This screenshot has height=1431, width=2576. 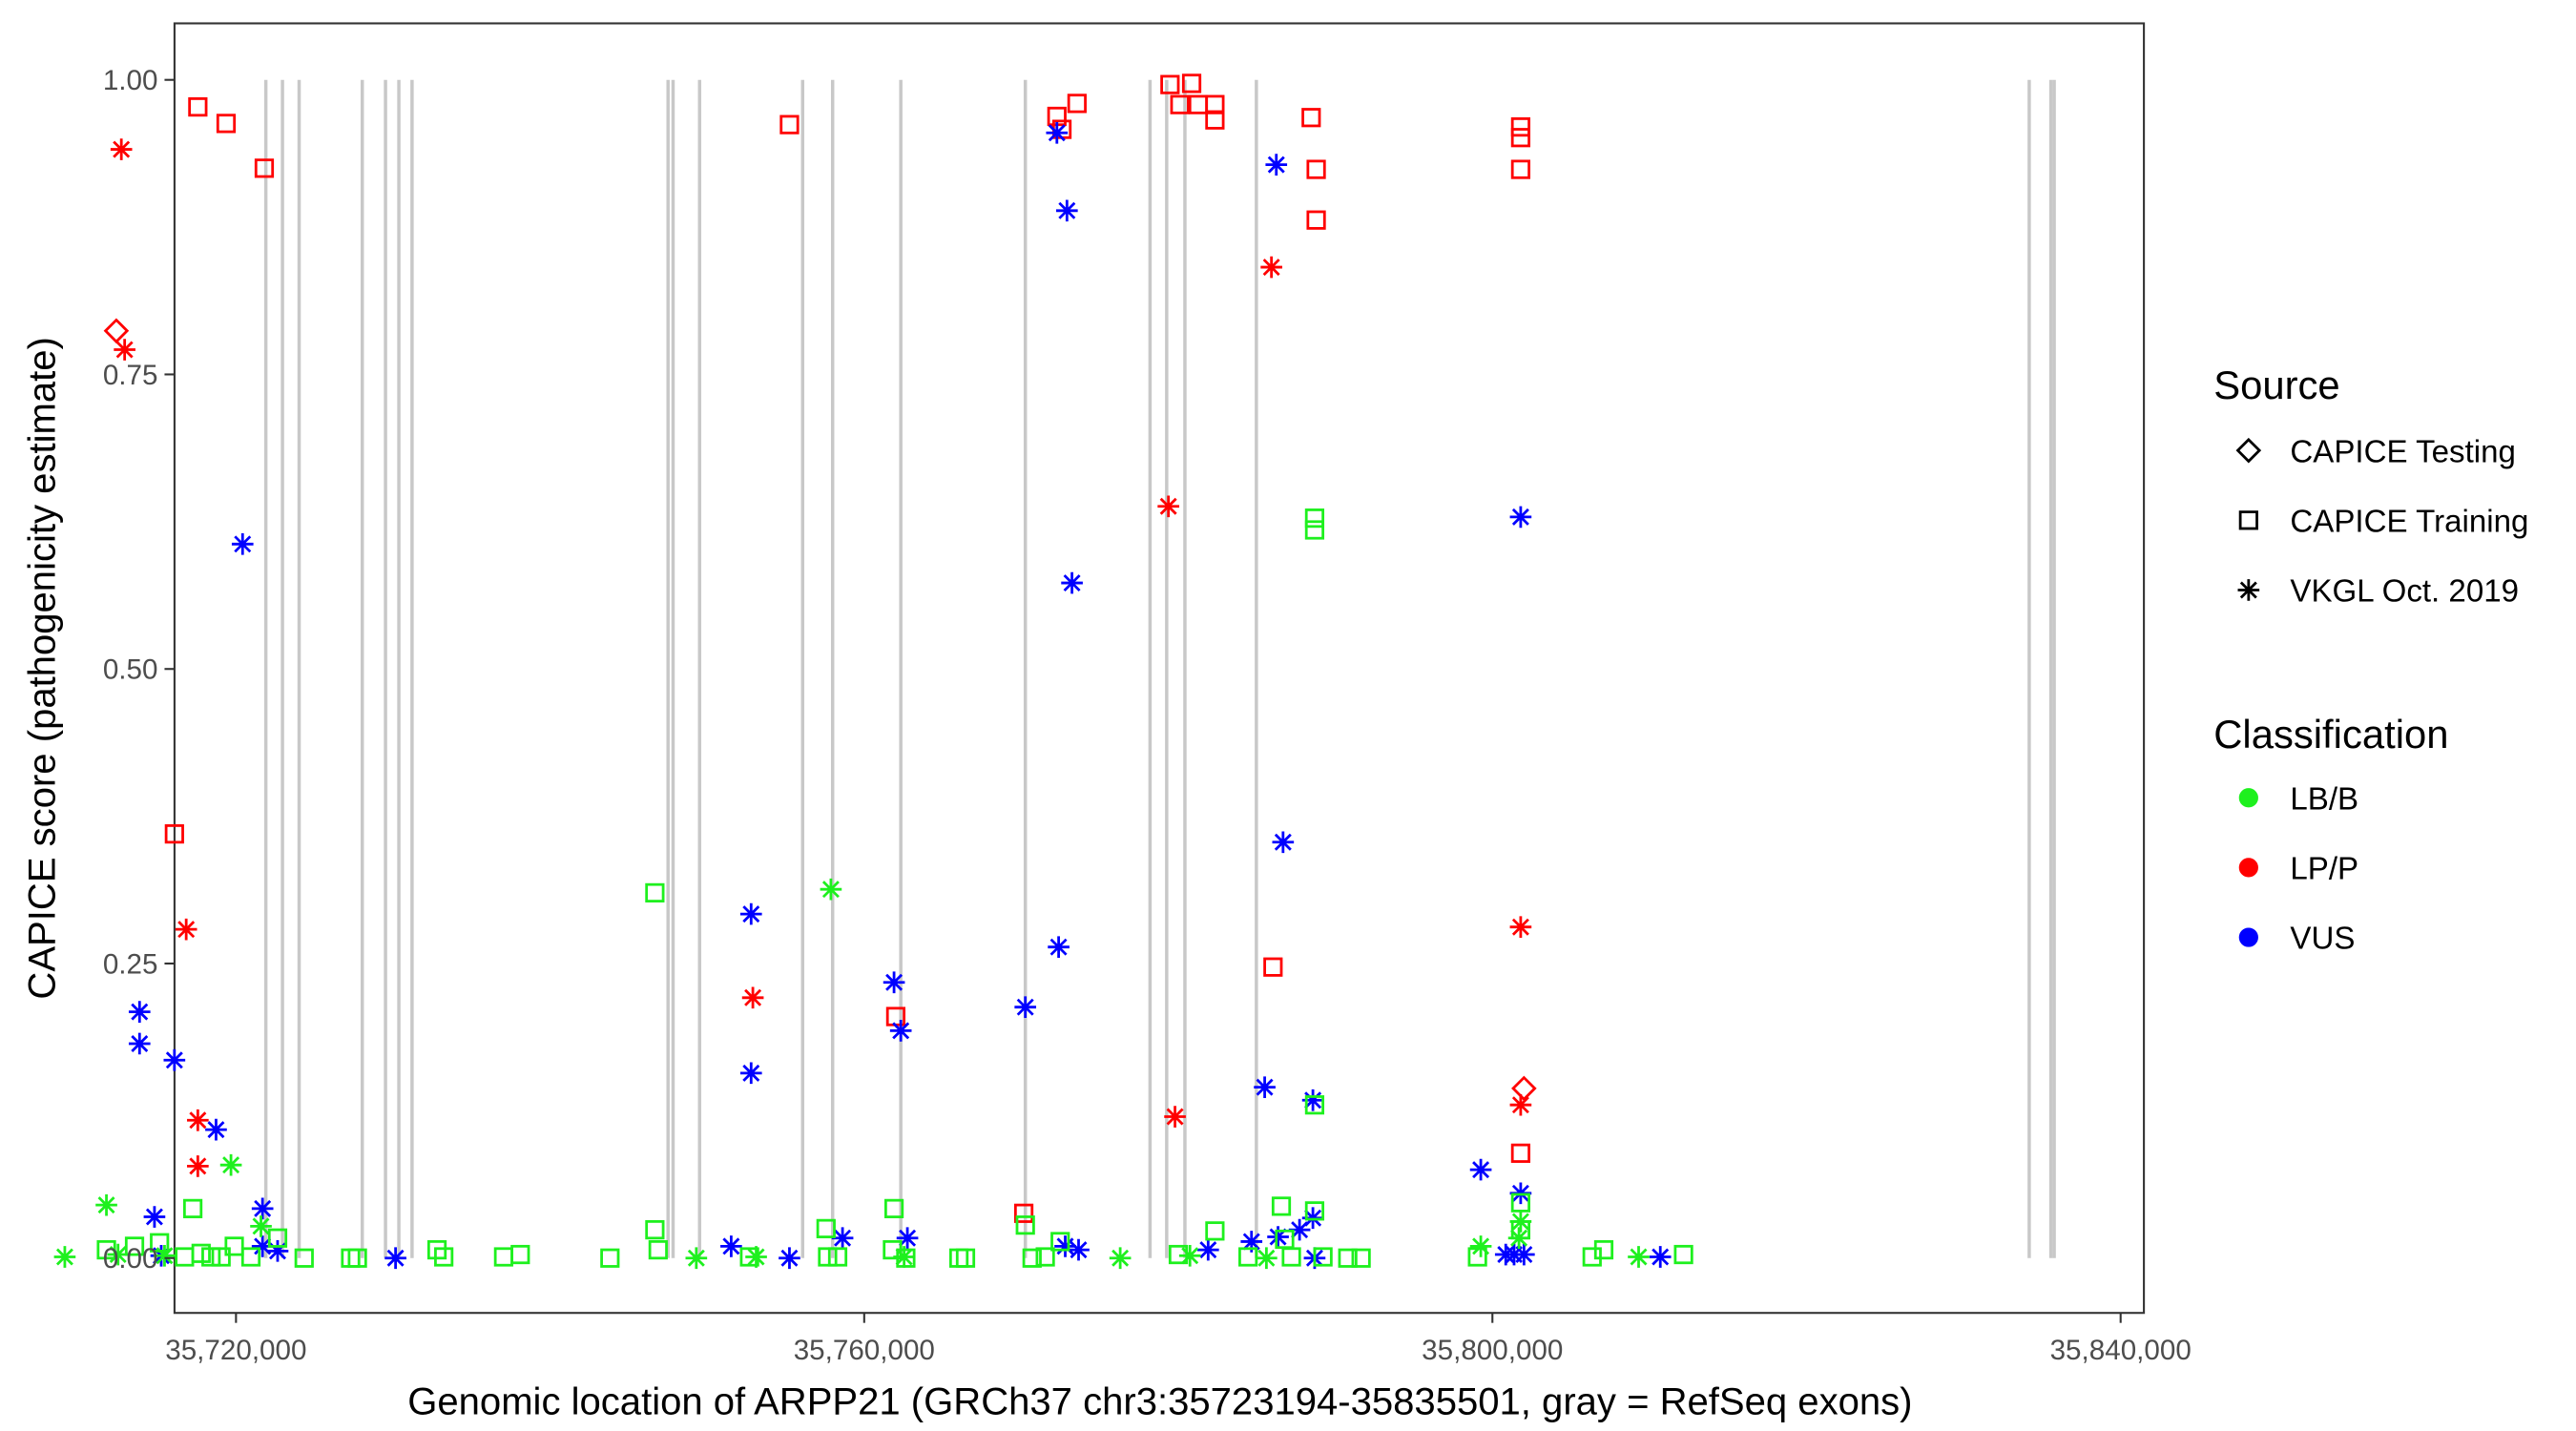 What do you see at coordinates (235, 1351) in the screenshot?
I see `x-tick-label: 35,720,000` at bounding box center [235, 1351].